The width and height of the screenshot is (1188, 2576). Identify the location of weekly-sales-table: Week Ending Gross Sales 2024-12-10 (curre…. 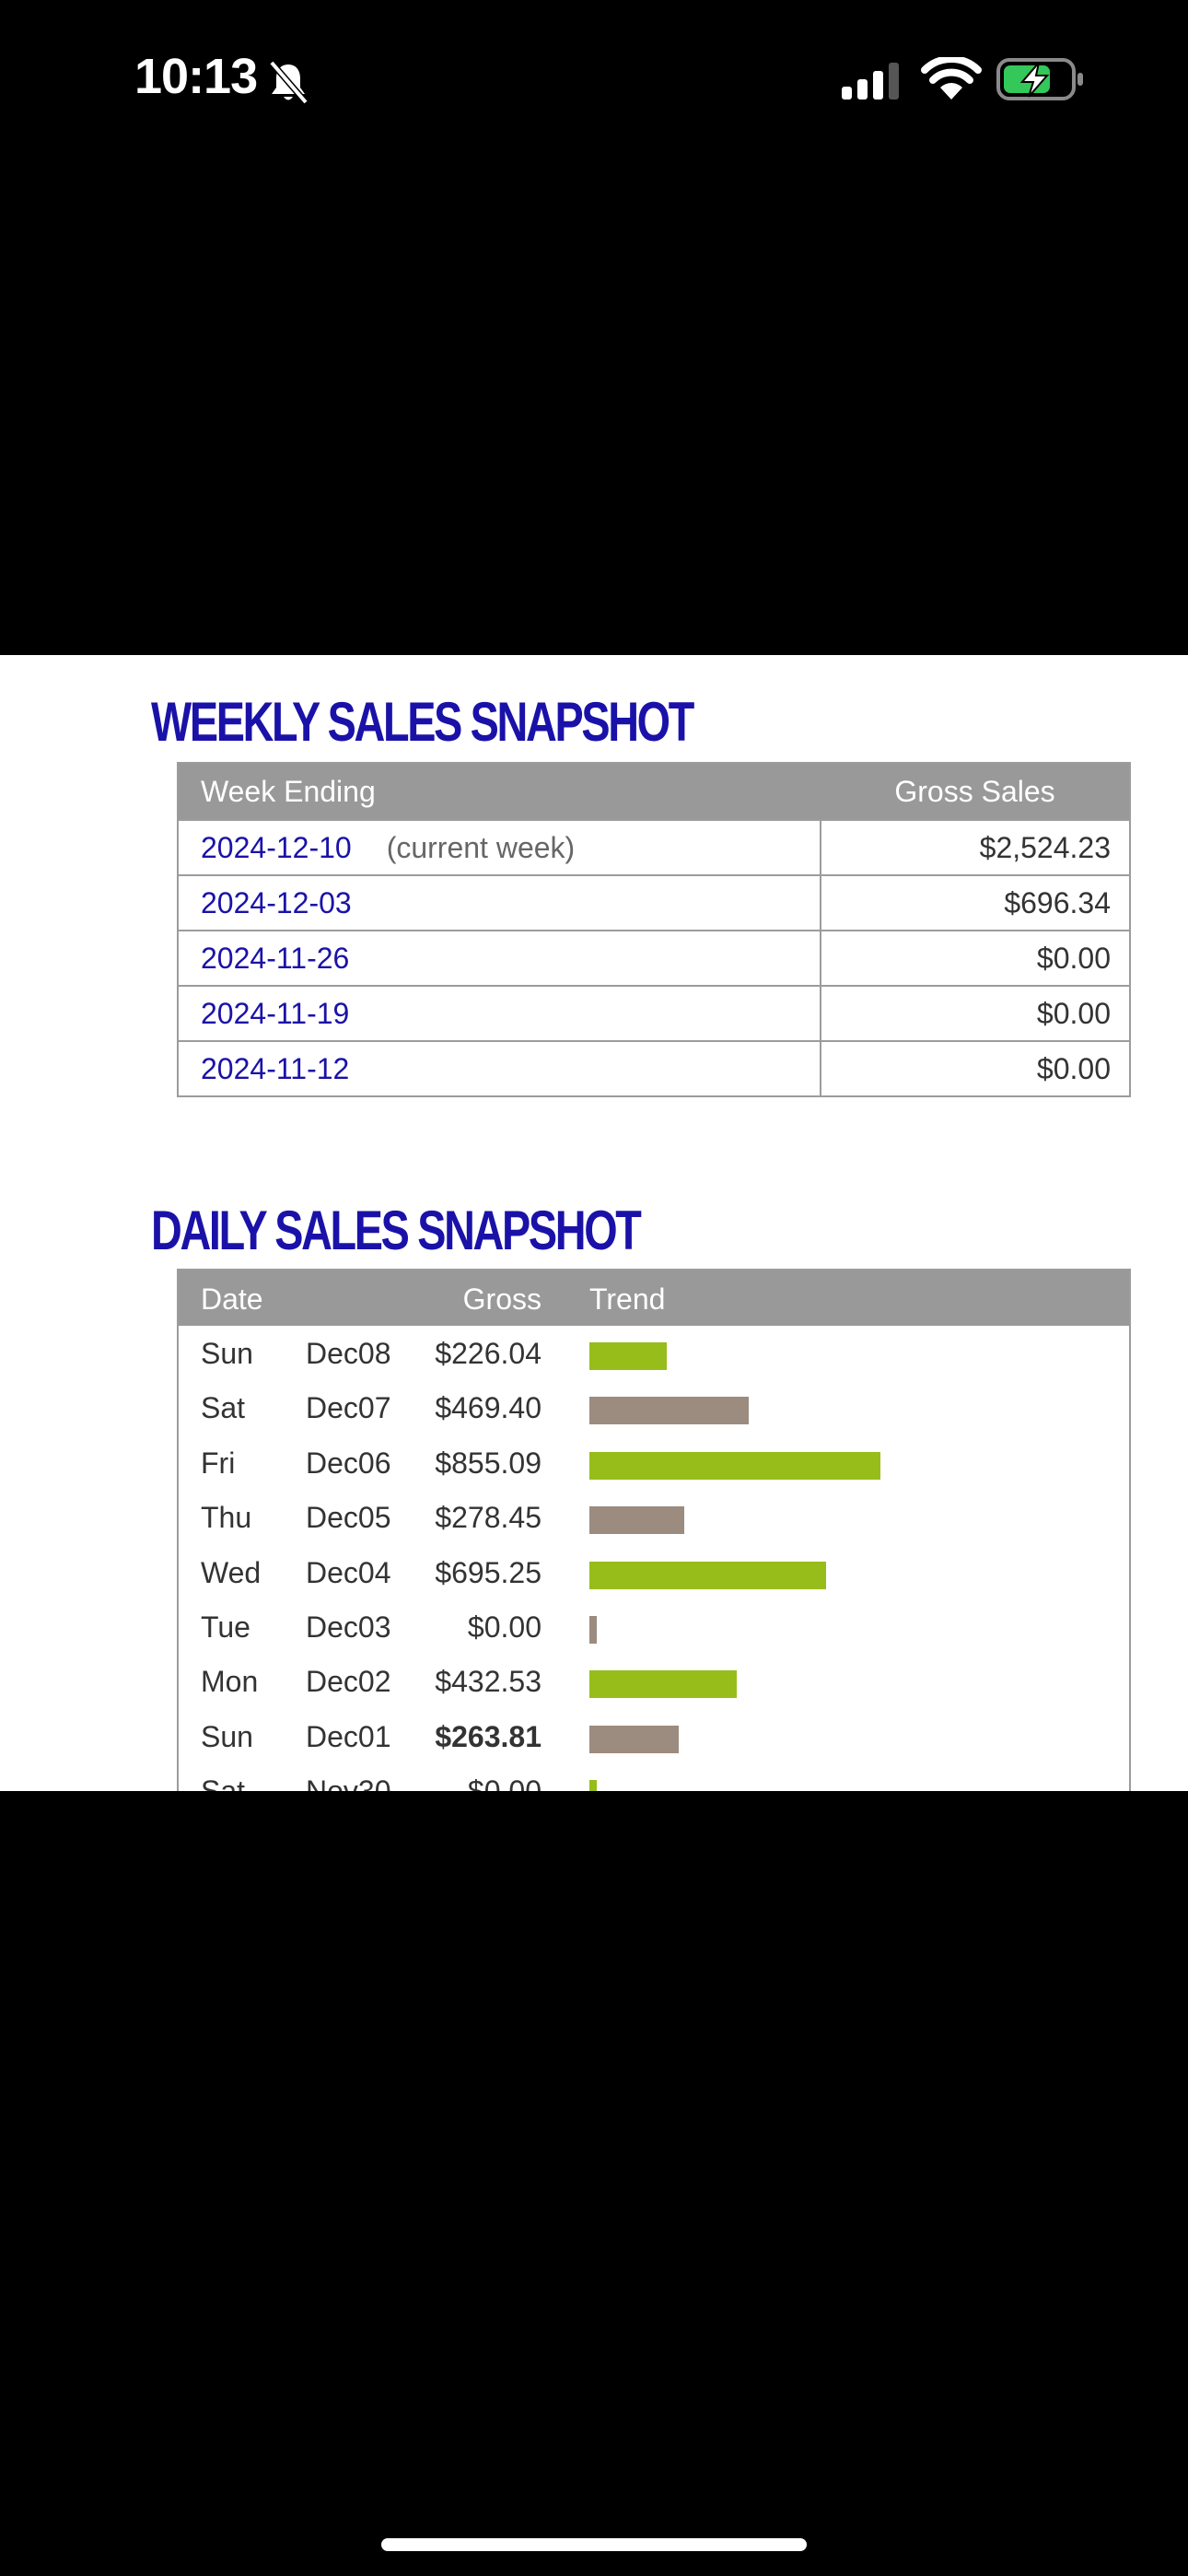
(654, 929).